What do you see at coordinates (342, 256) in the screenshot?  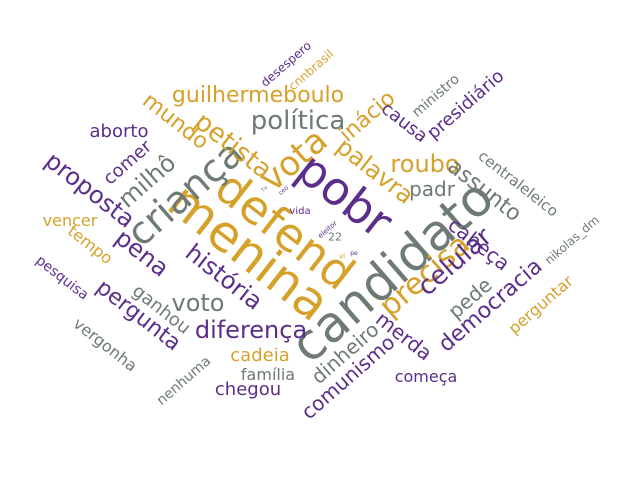 I see `word-vi: vi` at bounding box center [342, 256].